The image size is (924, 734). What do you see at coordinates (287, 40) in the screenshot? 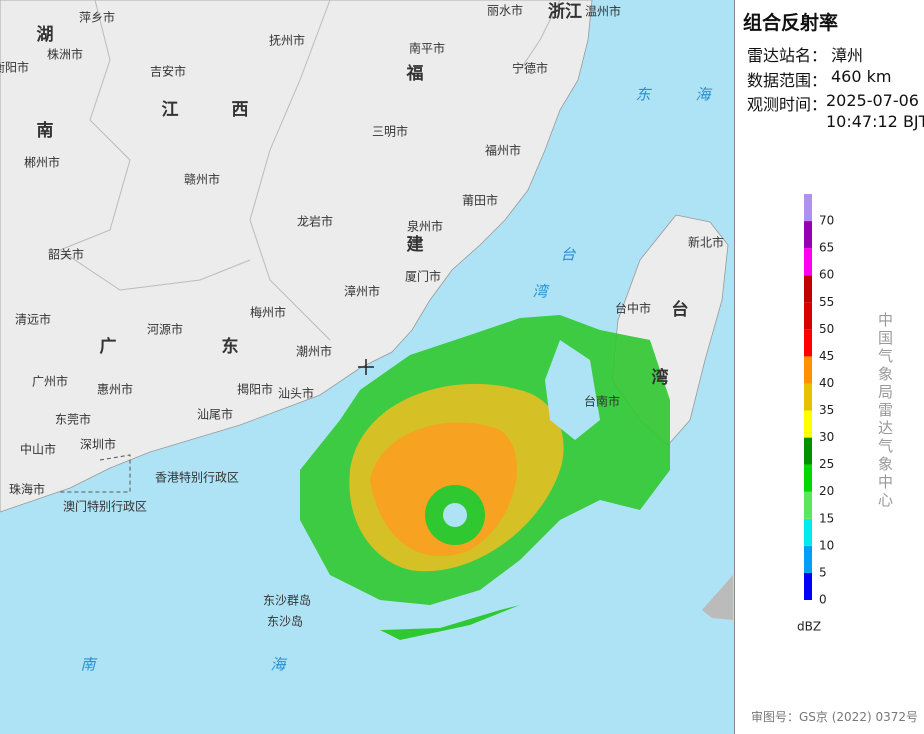
I see `city-label: 抚州市` at bounding box center [287, 40].